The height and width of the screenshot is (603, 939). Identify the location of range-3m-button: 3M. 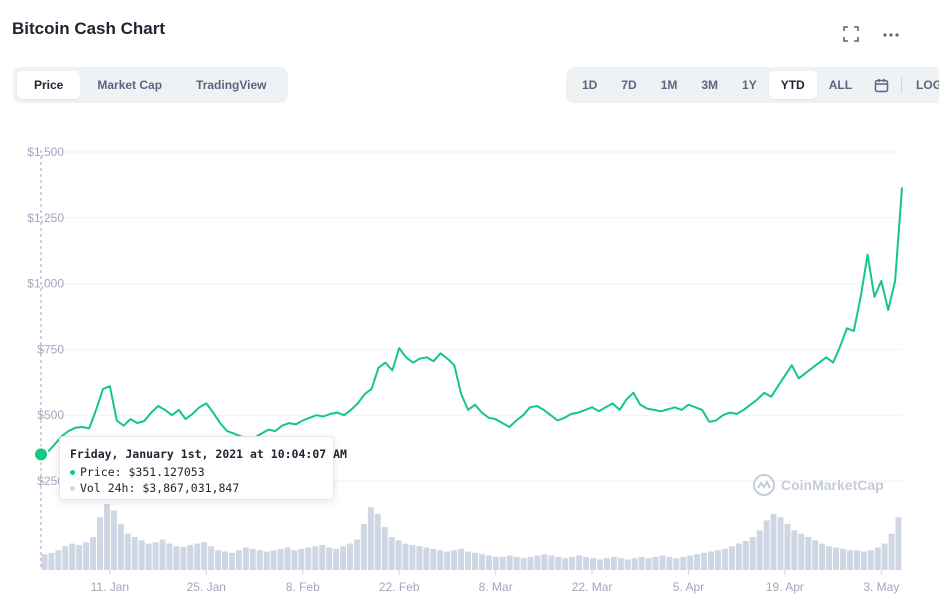
(710, 85).